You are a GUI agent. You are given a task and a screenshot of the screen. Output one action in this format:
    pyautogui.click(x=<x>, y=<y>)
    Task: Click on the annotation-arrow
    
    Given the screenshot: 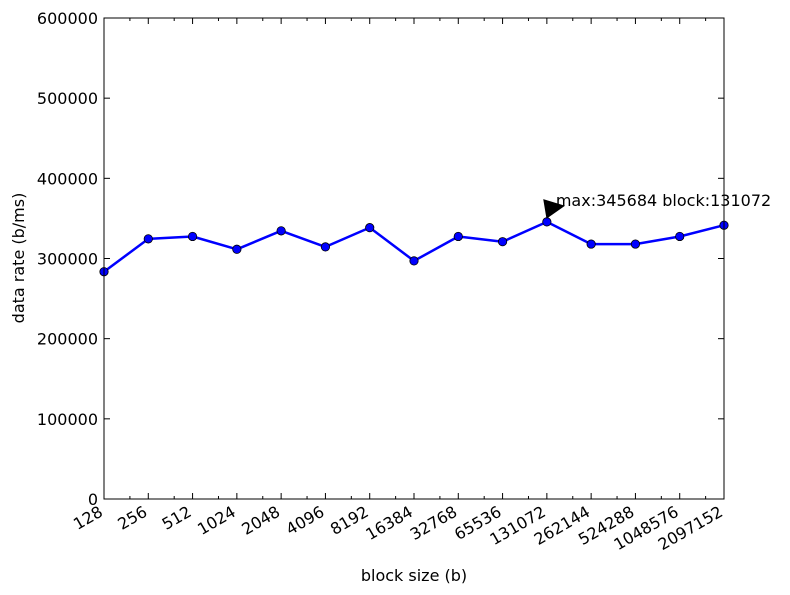 What is the action you would take?
    pyautogui.click(x=554, y=209)
    